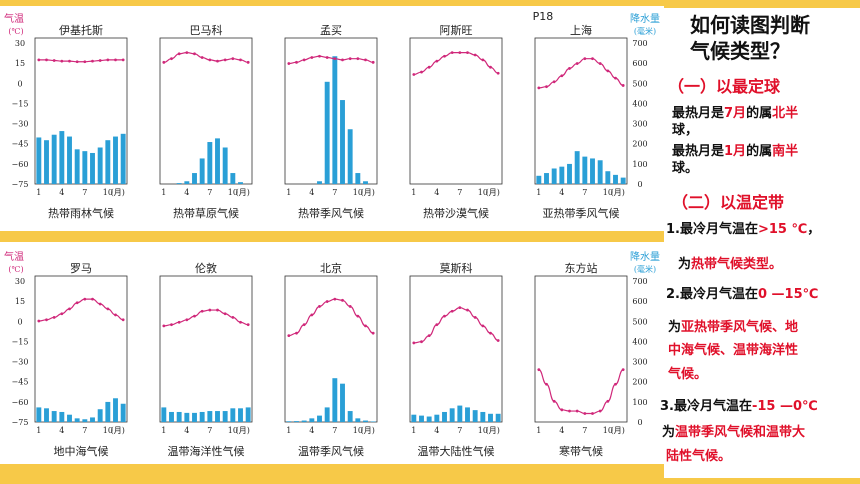 The height and width of the screenshot is (484, 860). I want to click on month-tick-6-0: 1, so click(38, 430).